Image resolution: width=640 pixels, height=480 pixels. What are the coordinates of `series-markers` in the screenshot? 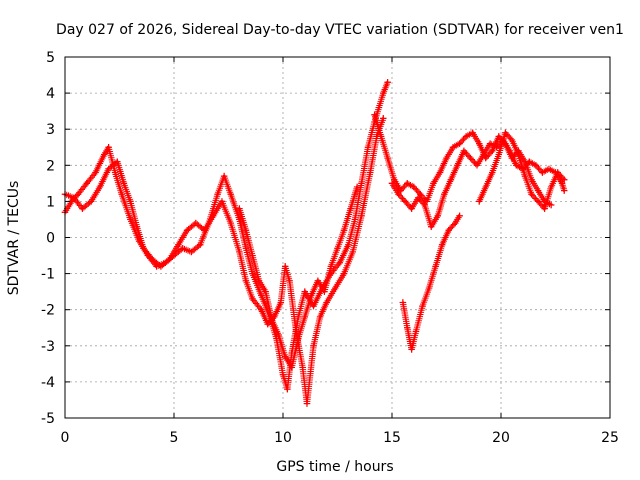 It's located at (431, 282).